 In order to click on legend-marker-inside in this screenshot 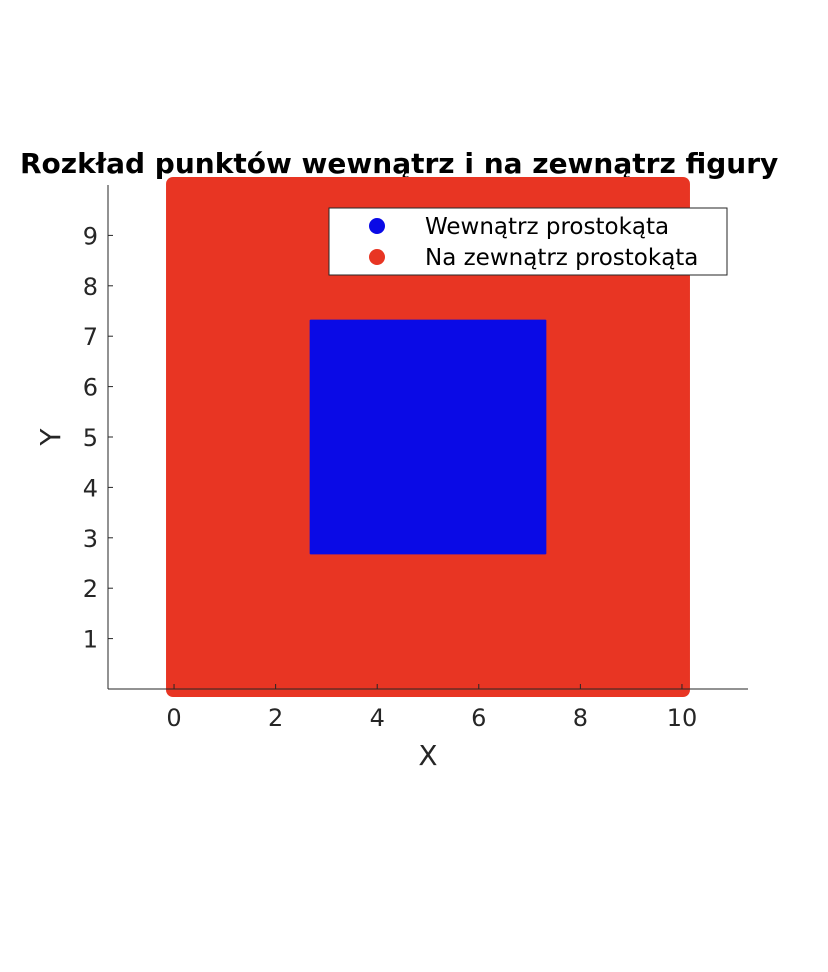, I will do `click(377, 226)`.